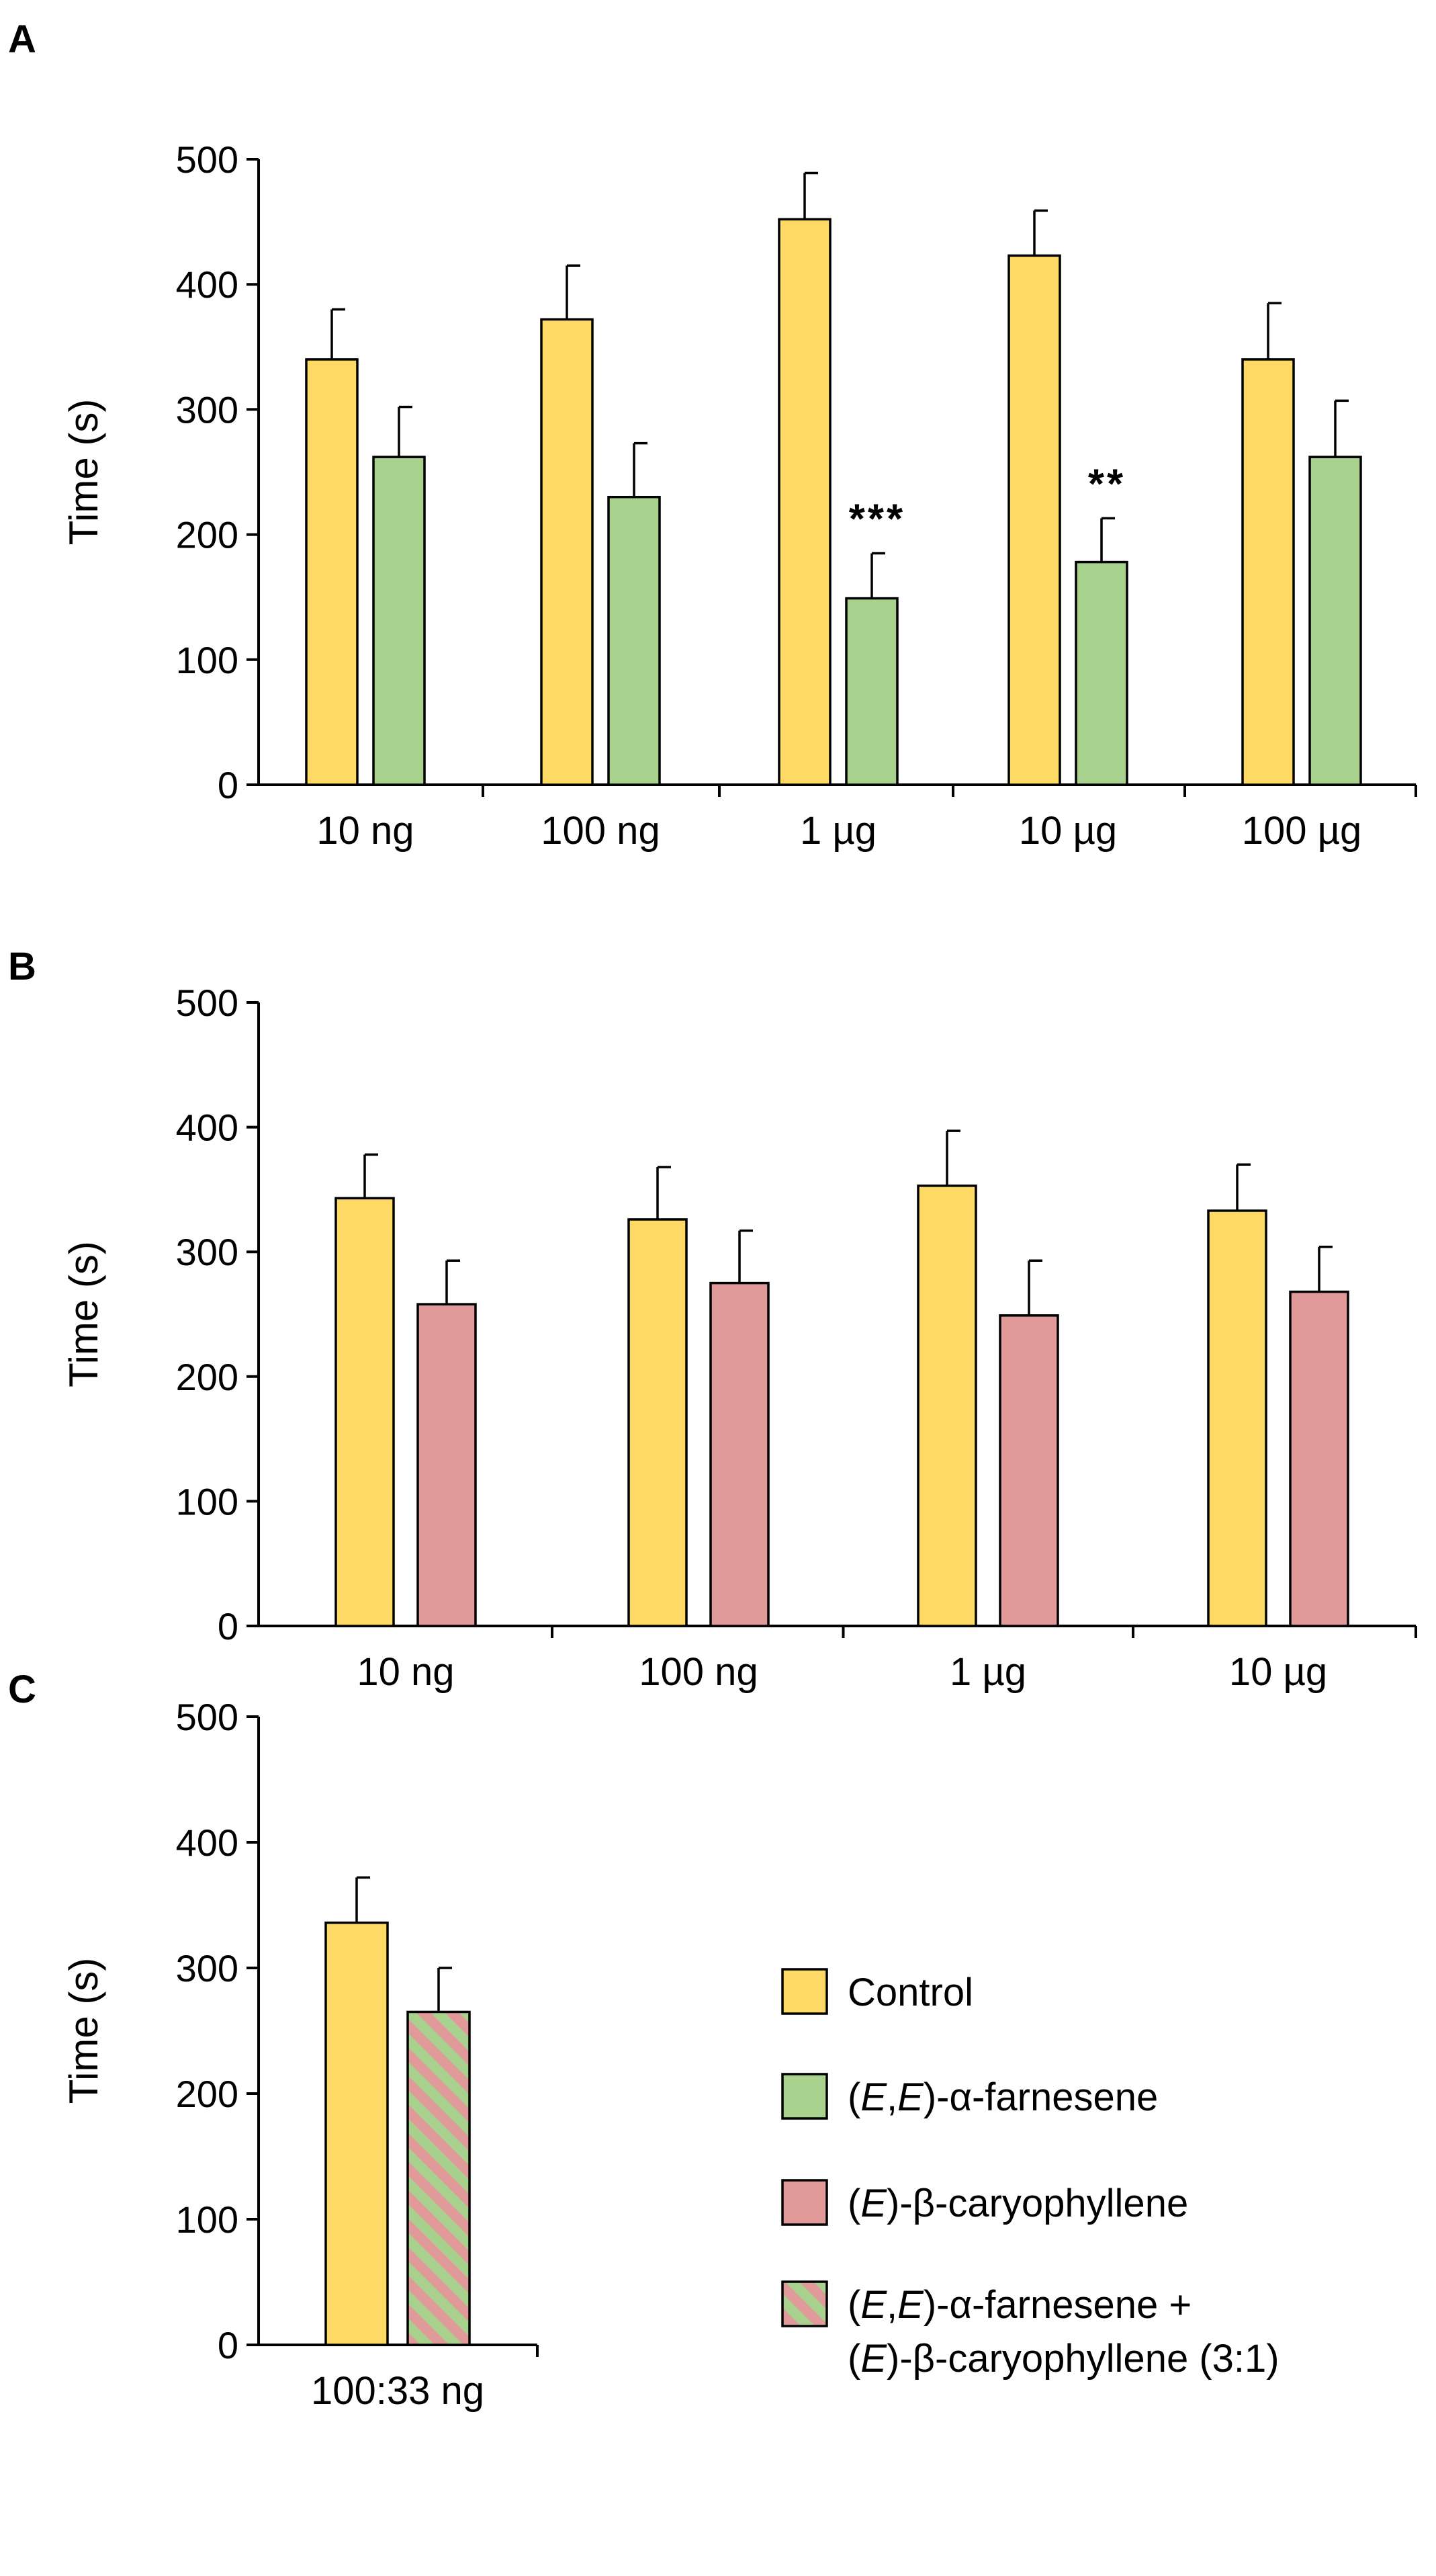 The width and height of the screenshot is (1436, 2576). I want to click on bar-control-100-g, so click(1268, 572).